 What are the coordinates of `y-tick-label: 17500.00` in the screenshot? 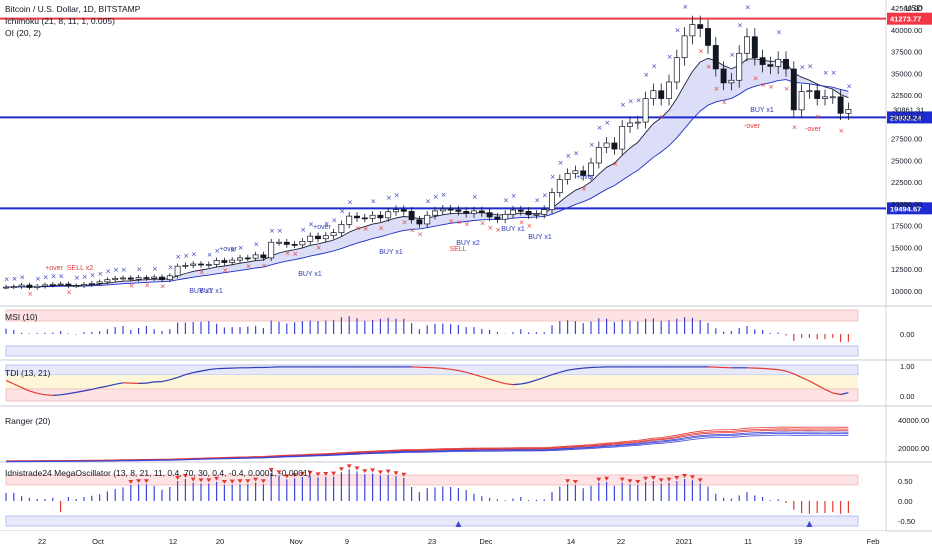 It's located at (906, 226).